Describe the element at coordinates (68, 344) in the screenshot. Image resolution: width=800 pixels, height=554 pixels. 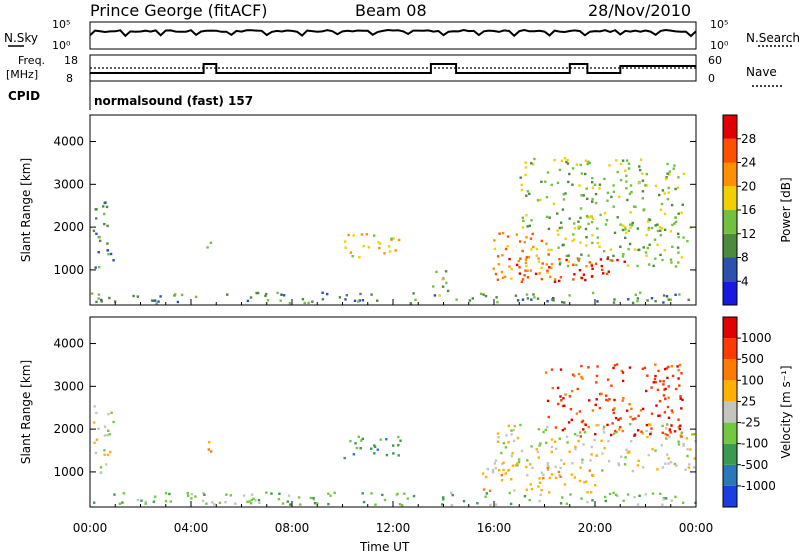
I see `y-tick-label: 4000` at that location.